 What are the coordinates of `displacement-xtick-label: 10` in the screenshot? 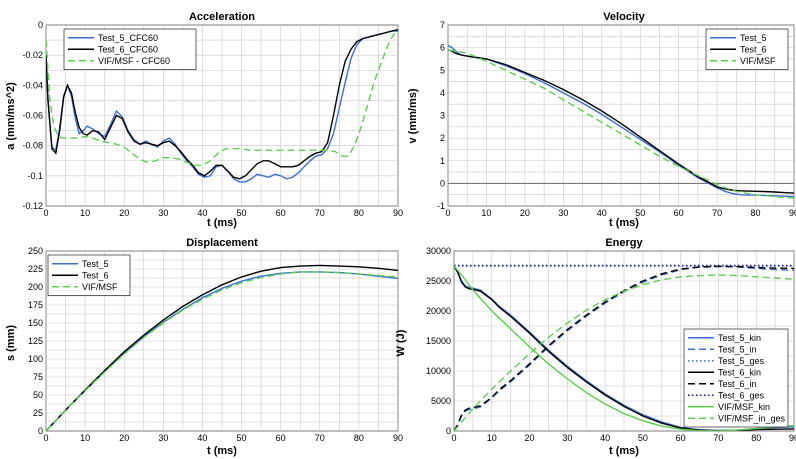 It's located at (85, 438).